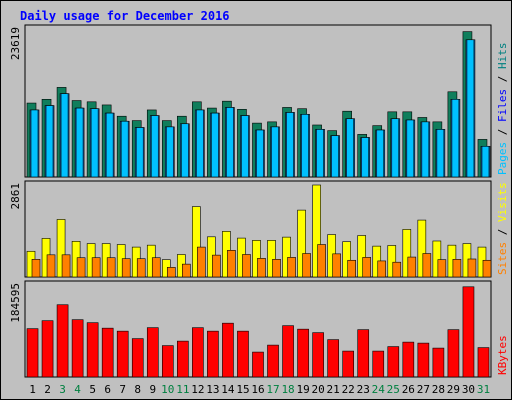  What do you see at coordinates (47, 389) in the screenshot?
I see `day-label-2: 2` at bounding box center [47, 389].